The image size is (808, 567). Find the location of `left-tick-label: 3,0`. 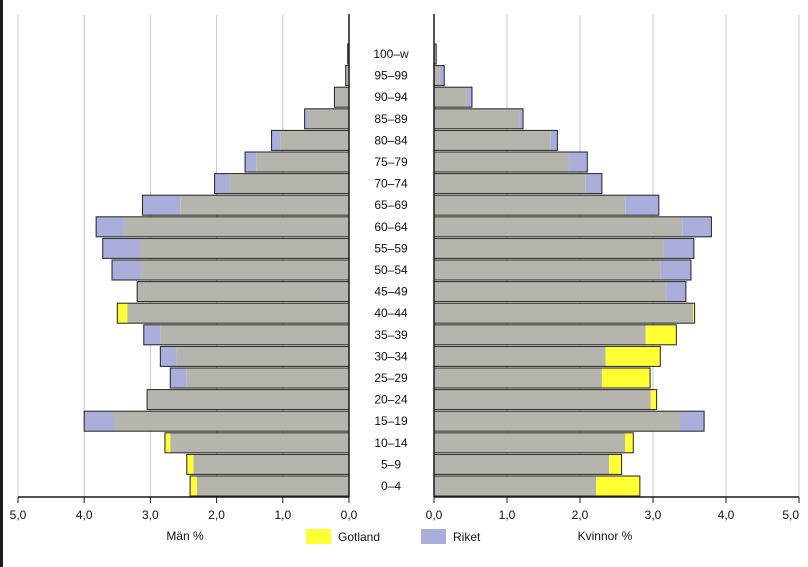

left-tick-label: 3,0 is located at coordinates (150, 515).